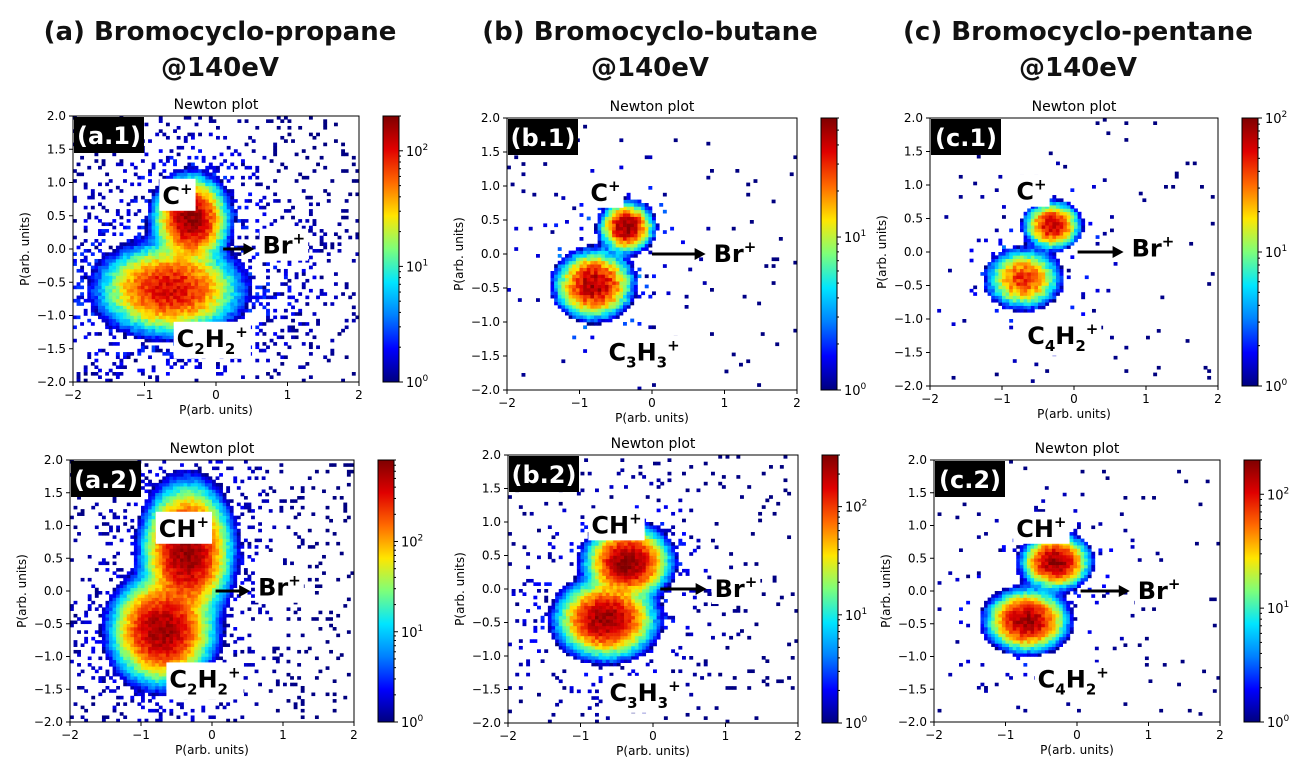 The width and height of the screenshot is (1298, 770). I want to click on panel-label: (b.2), so click(544, 474).